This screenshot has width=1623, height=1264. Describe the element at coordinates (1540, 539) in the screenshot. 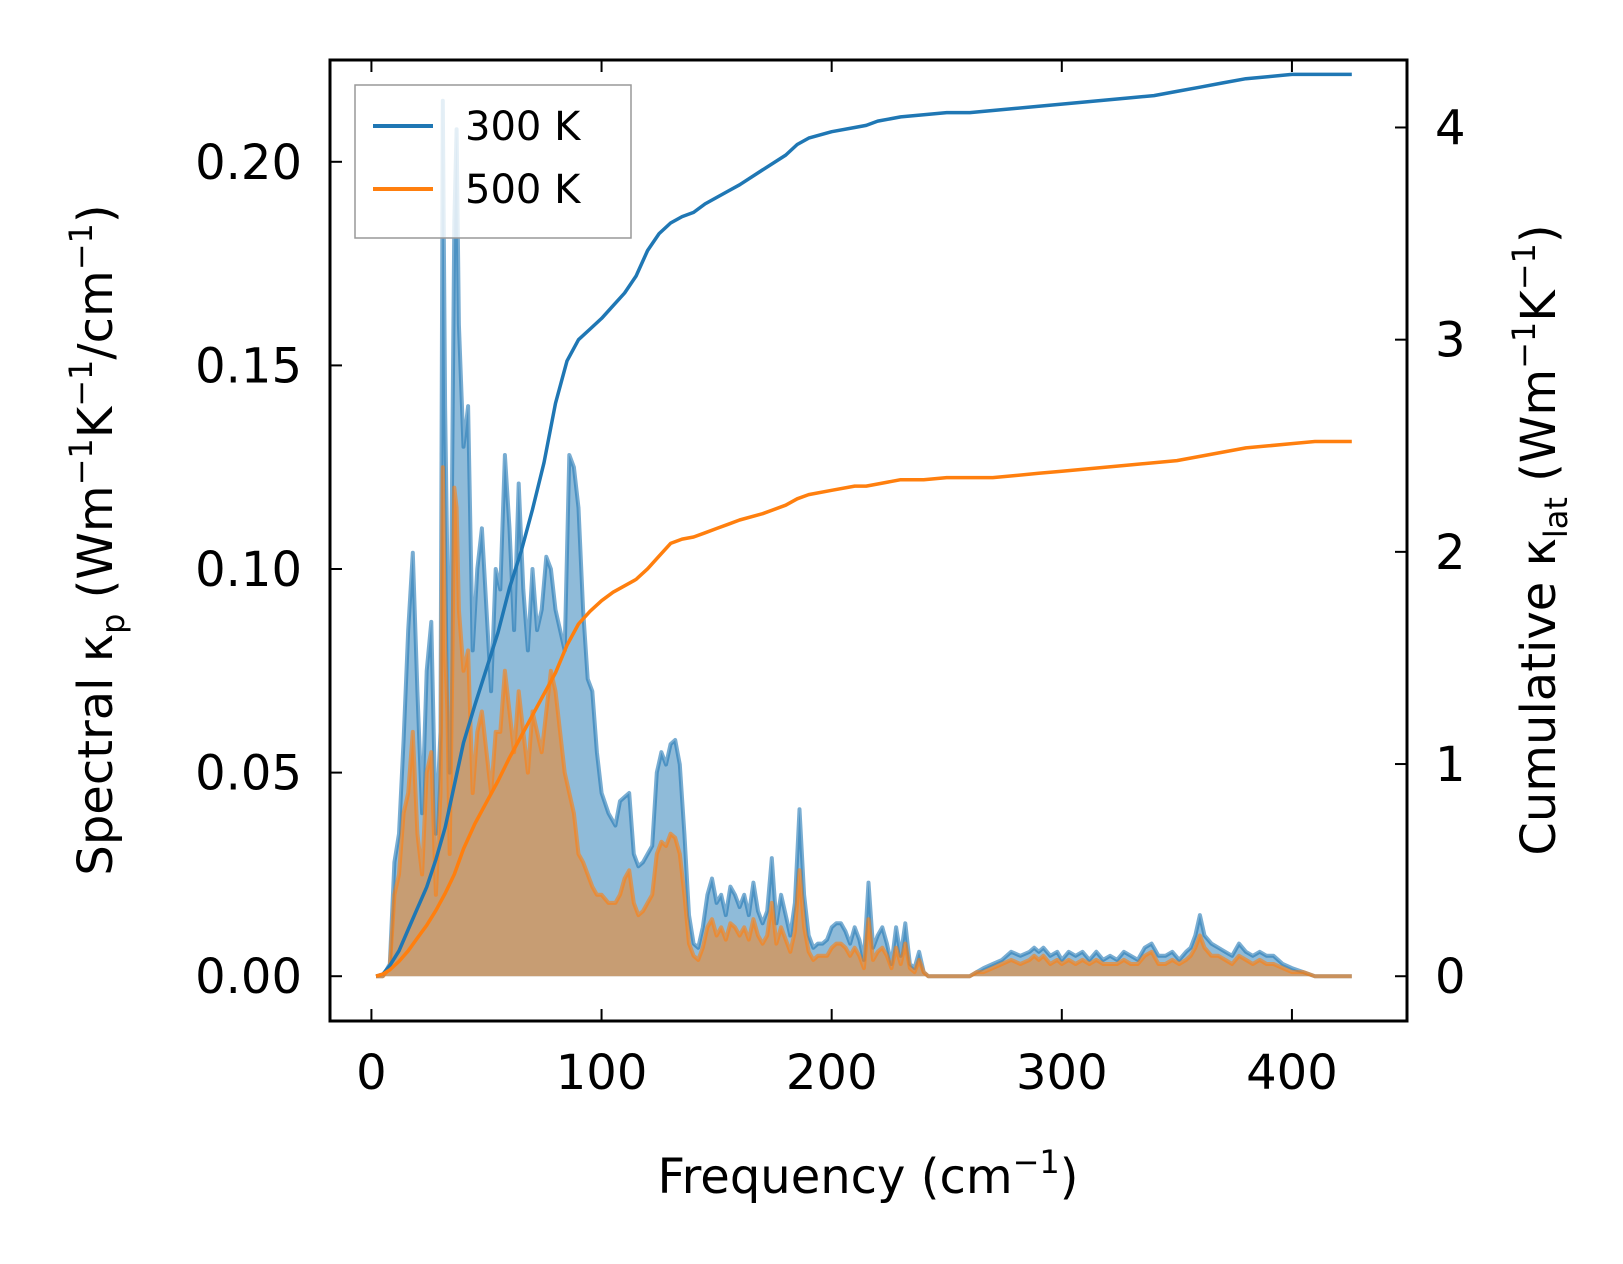

I see `y-axis-right-title: Cumulative κlat (Wm−1K−1)` at that location.